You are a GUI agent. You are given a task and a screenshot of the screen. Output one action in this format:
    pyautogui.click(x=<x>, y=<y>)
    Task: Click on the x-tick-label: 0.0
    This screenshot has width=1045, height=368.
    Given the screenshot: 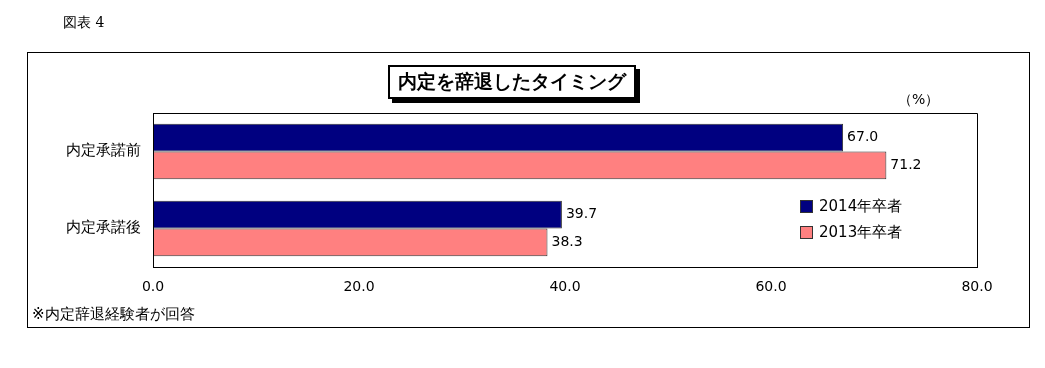 What is the action you would take?
    pyautogui.click(x=153, y=286)
    